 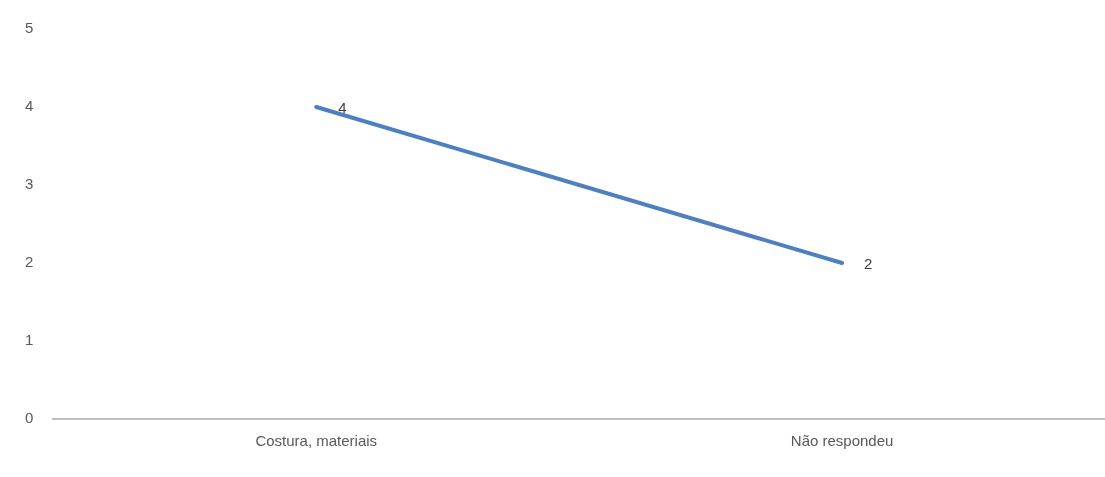 I want to click on data-label: 2, so click(x=868, y=264).